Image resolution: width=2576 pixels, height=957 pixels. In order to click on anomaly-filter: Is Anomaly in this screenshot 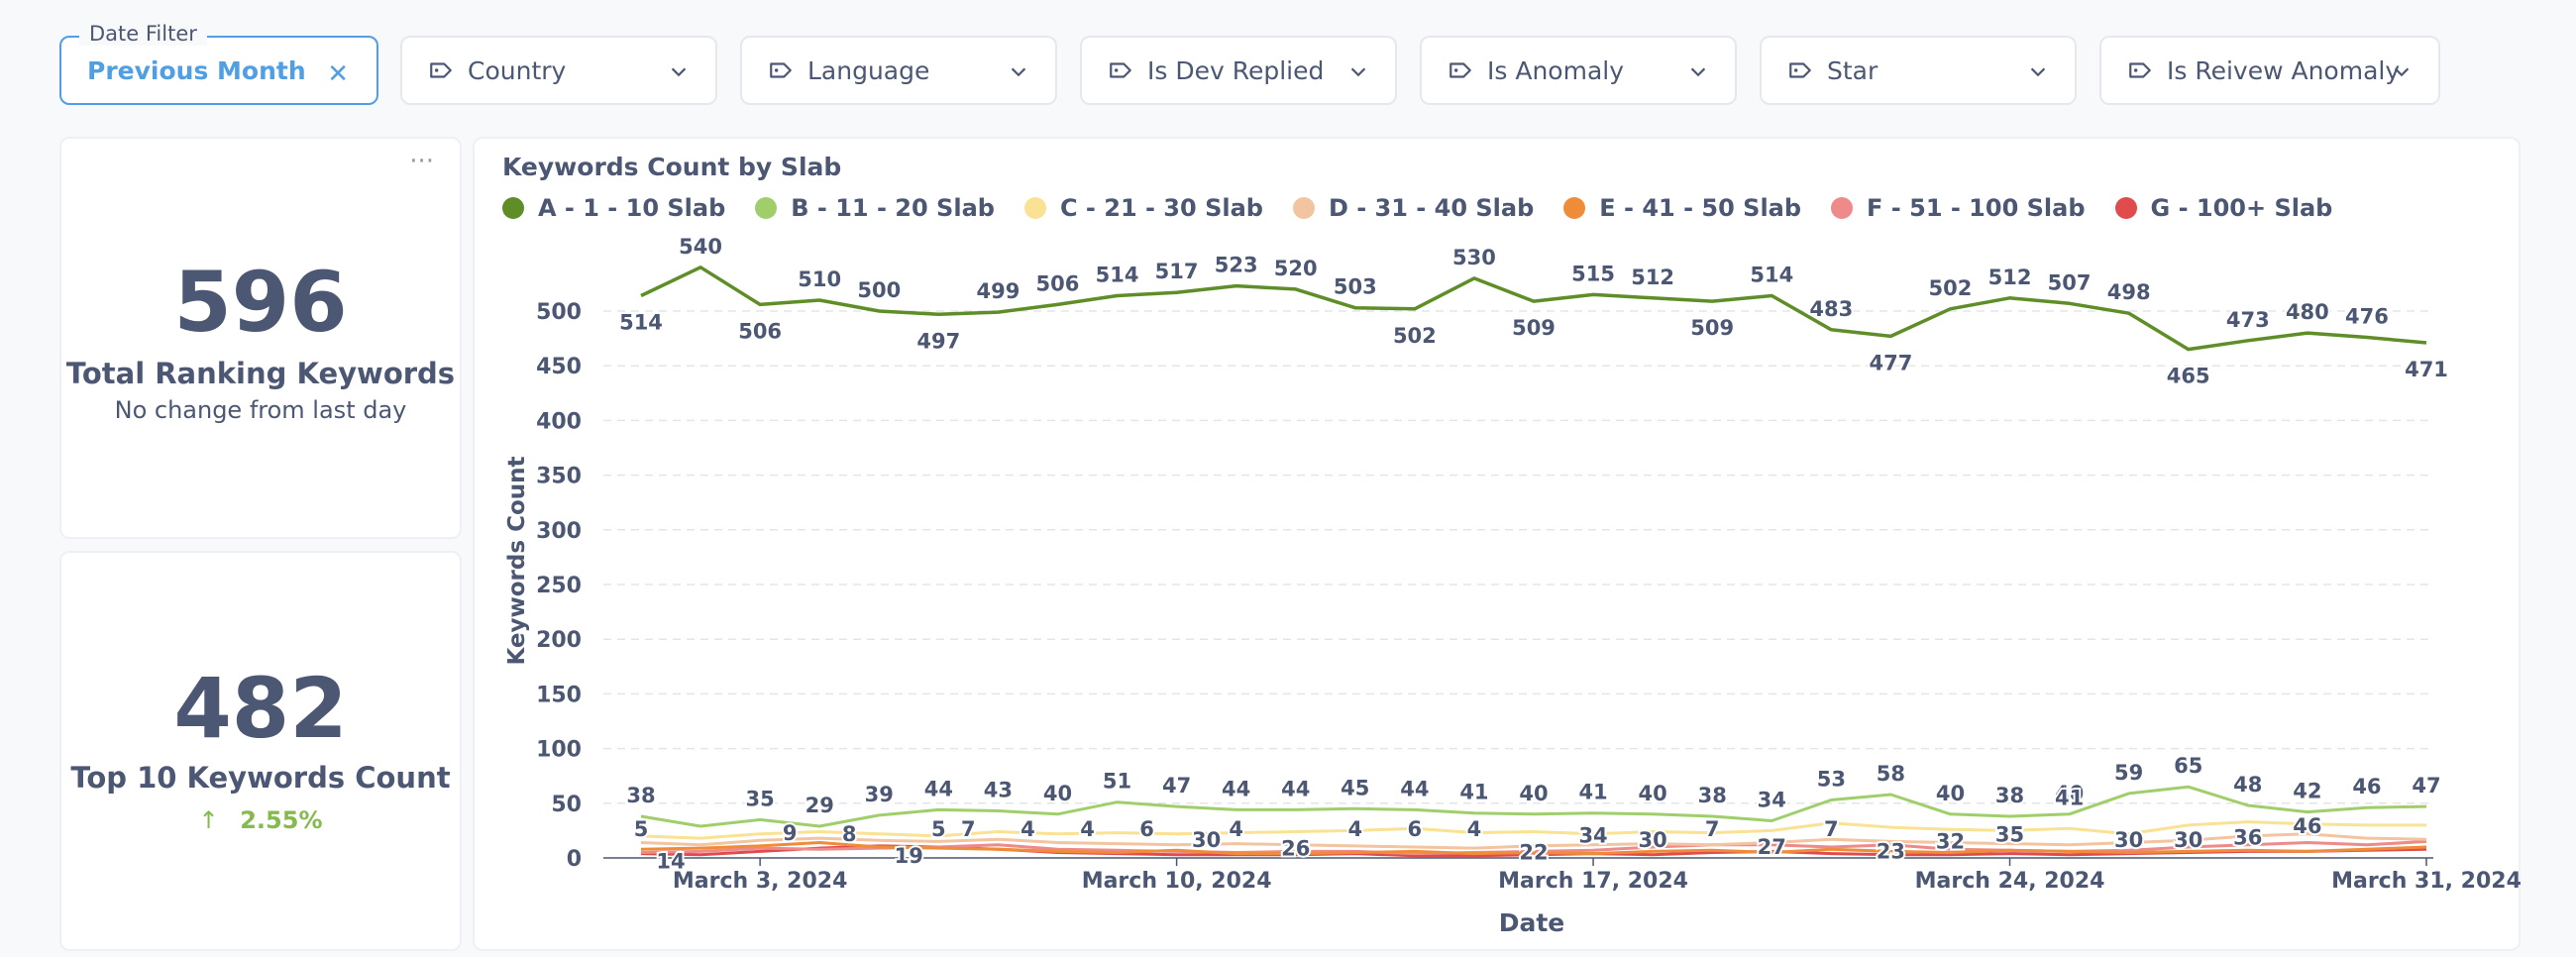, I will do `click(1578, 70)`.